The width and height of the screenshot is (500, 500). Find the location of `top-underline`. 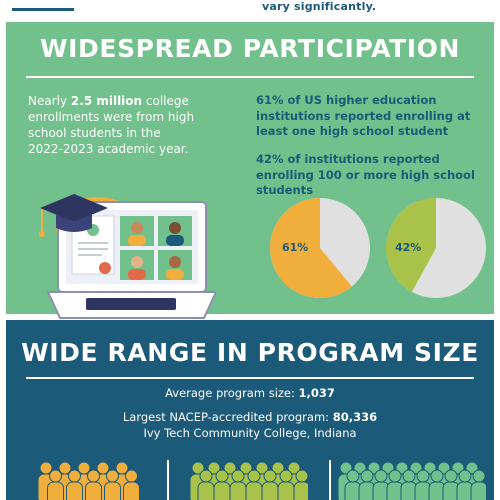

top-underline is located at coordinates (43, 9).